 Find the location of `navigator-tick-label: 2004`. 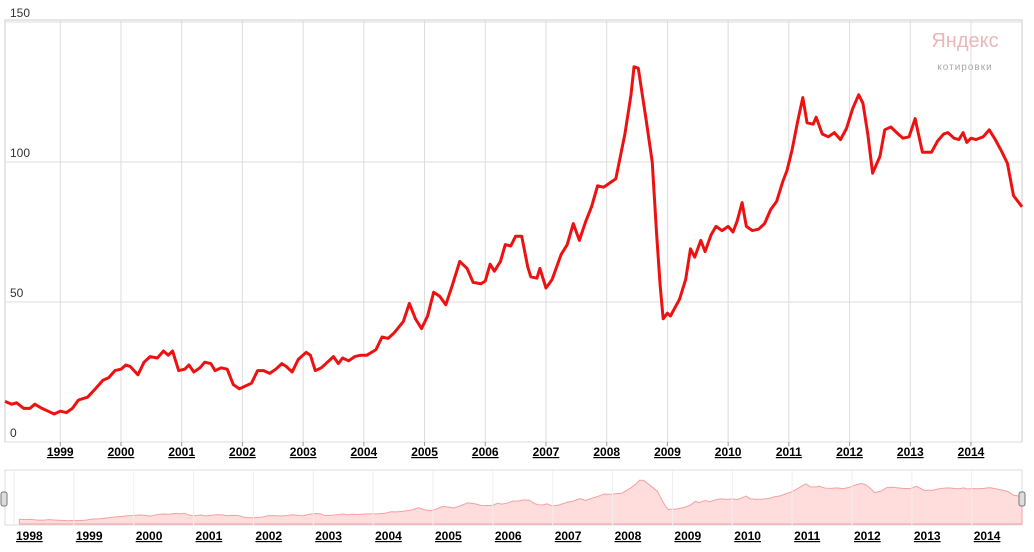

navigator-tick-label: 2004 is located at coordinates (388, 536).